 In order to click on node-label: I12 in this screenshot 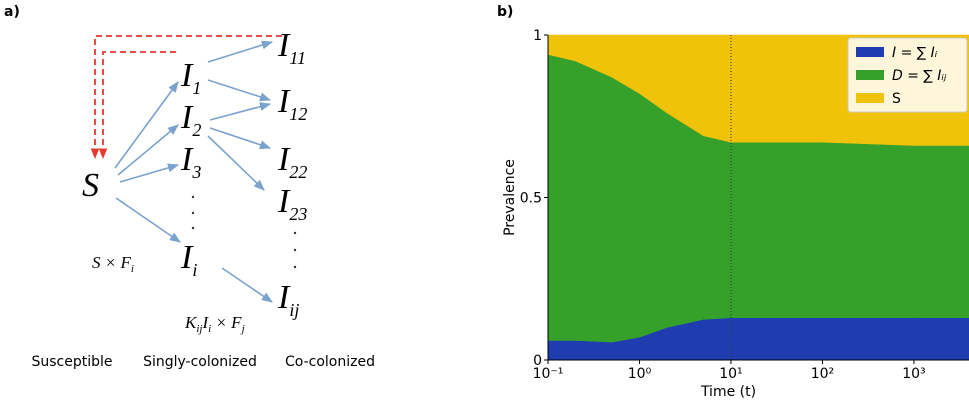, I will do `click(292, 103)`.